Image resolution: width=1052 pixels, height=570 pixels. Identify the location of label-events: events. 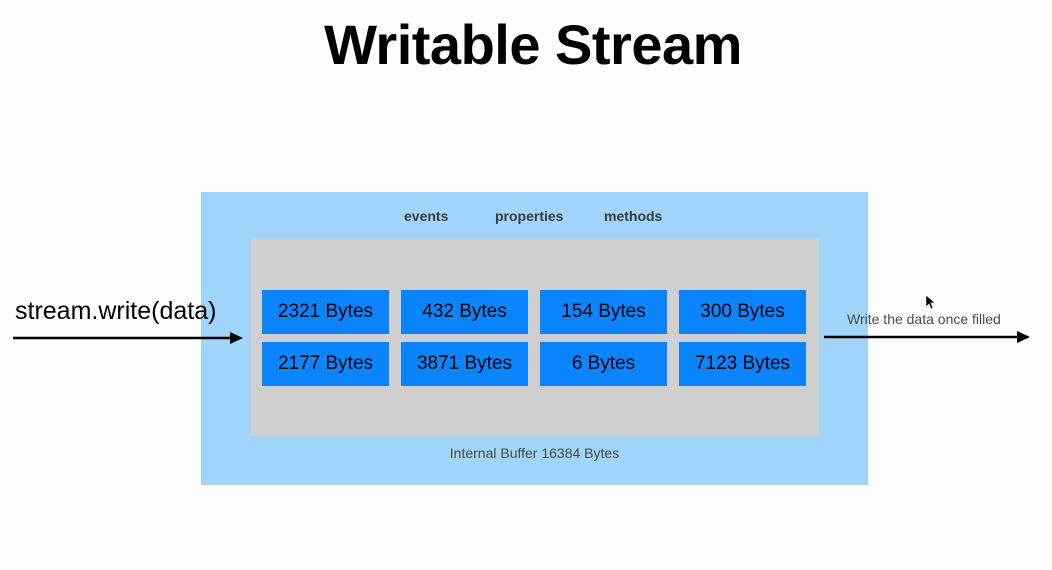
(426, 216).